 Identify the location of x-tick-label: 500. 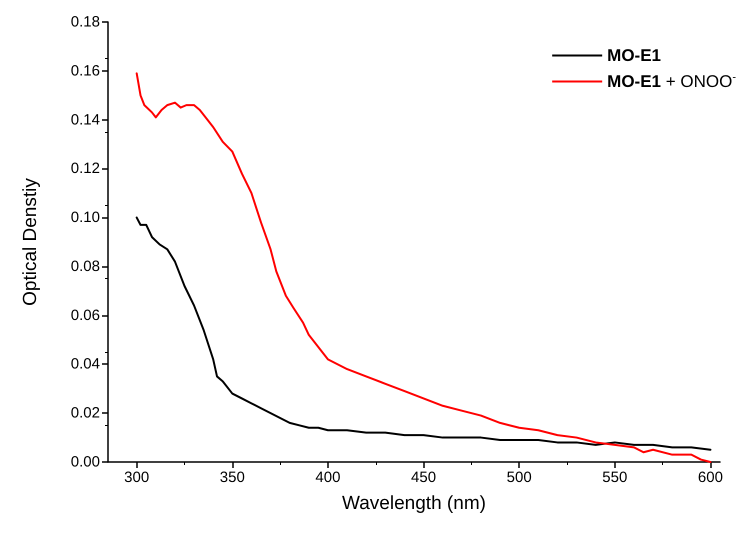
(519, 477).